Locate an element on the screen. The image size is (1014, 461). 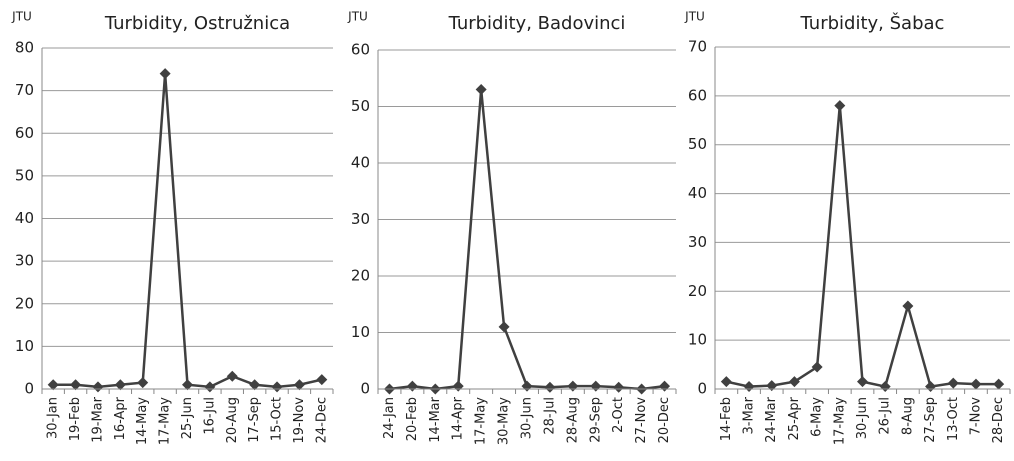
x-tick-label: 14-Feb is located at coordinates (726, 419).